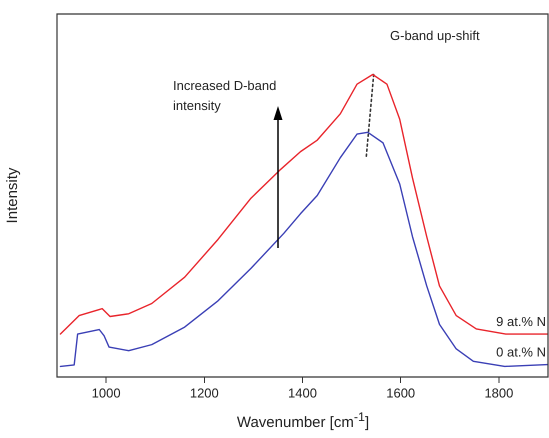 The image size is (549, 438). What do you see at coordinates (499, 392) in the screenshot?
I see `x-tick-label: 1800` at bounding box center [499, 392].